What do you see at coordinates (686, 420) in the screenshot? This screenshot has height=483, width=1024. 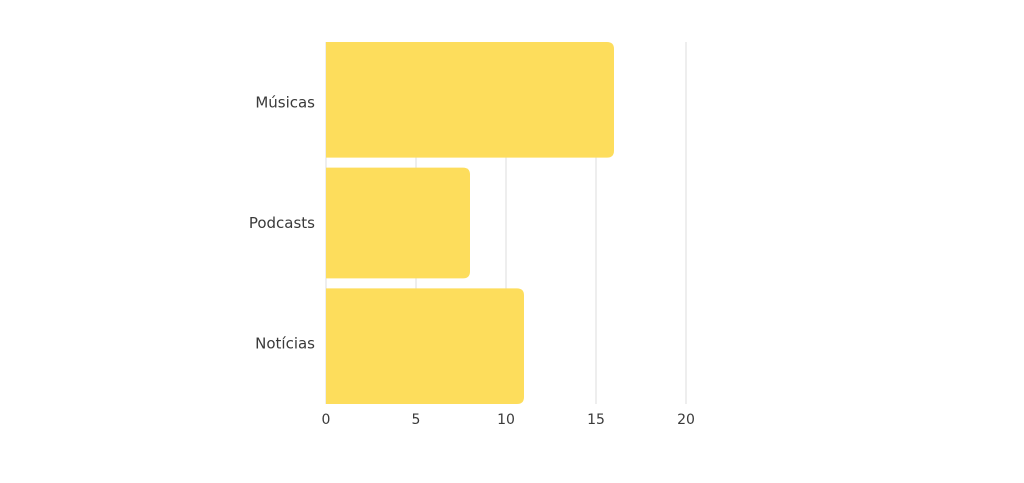 I see `x-tick-label: 20` at bounding box center [686, 420].